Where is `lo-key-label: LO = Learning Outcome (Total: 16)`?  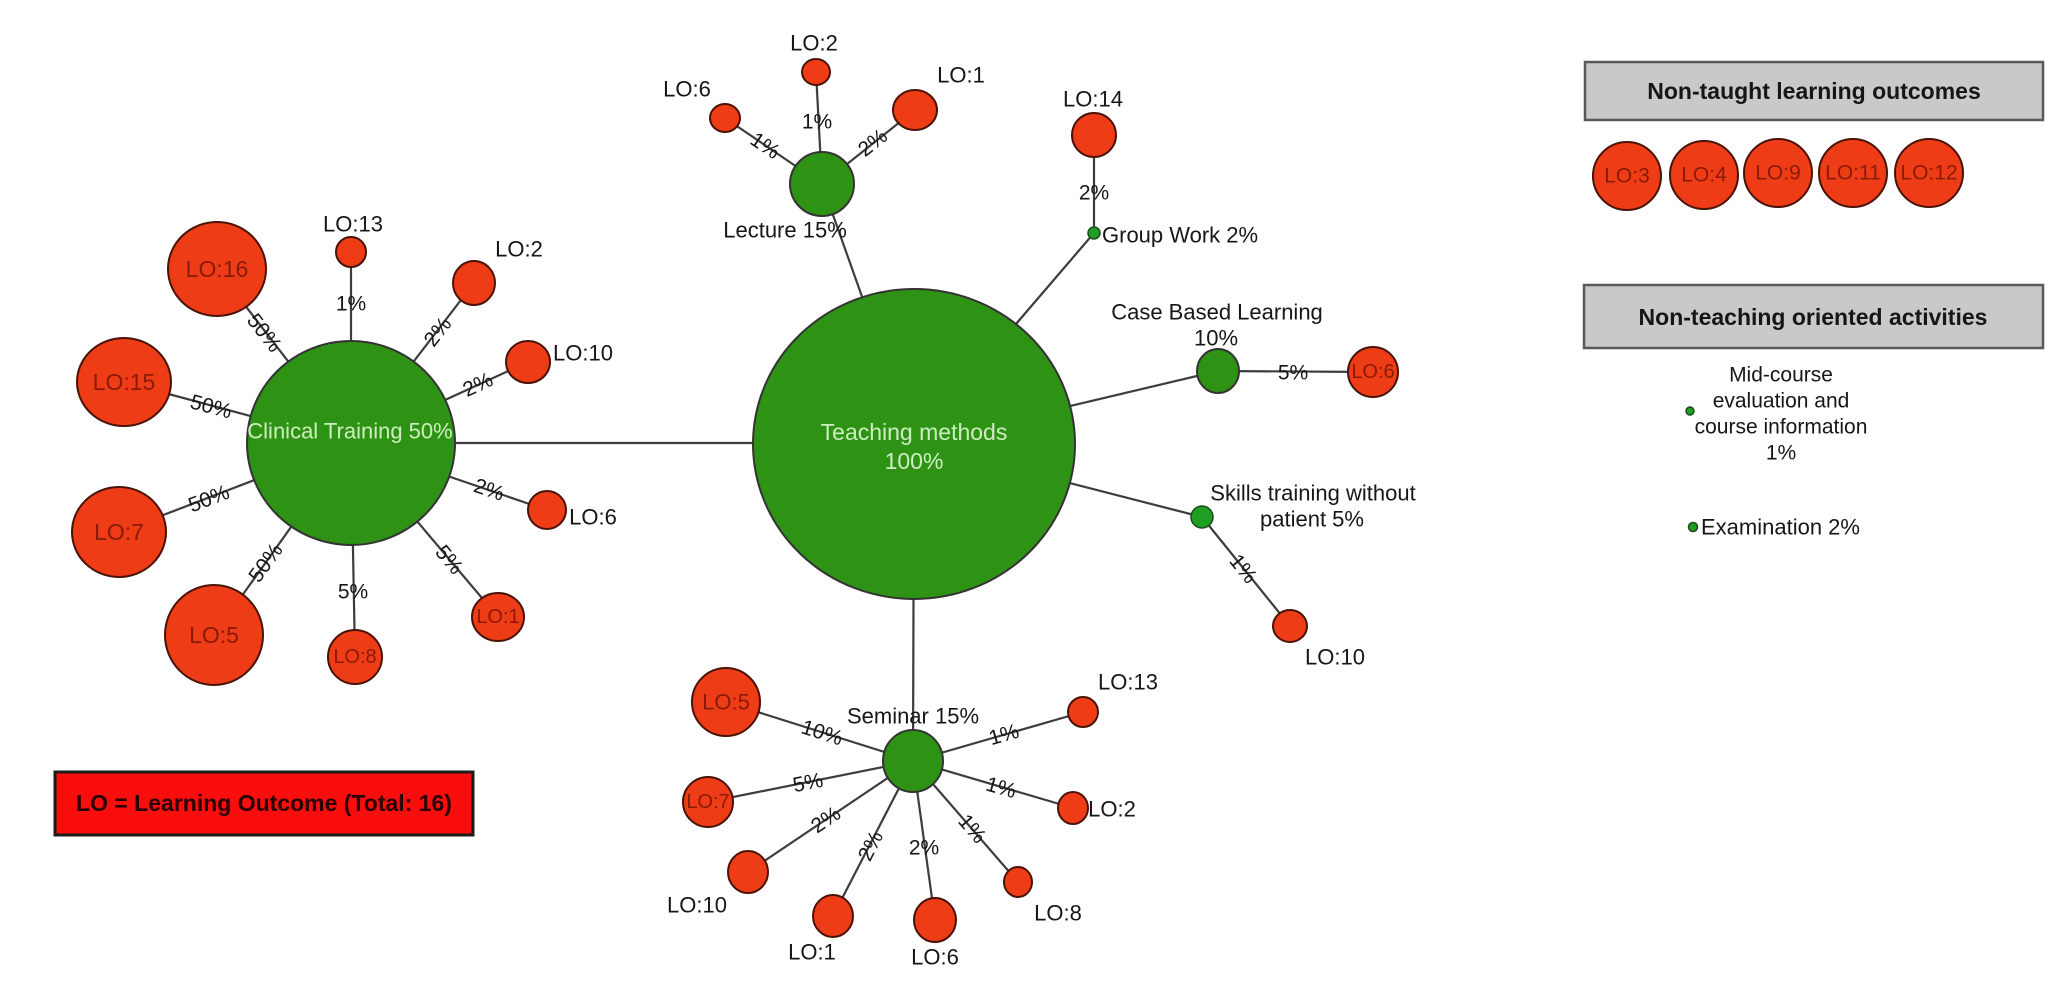
lo-key-label: LO = Learning Outcome (Total: 16) is located at coordinates (264, 803).